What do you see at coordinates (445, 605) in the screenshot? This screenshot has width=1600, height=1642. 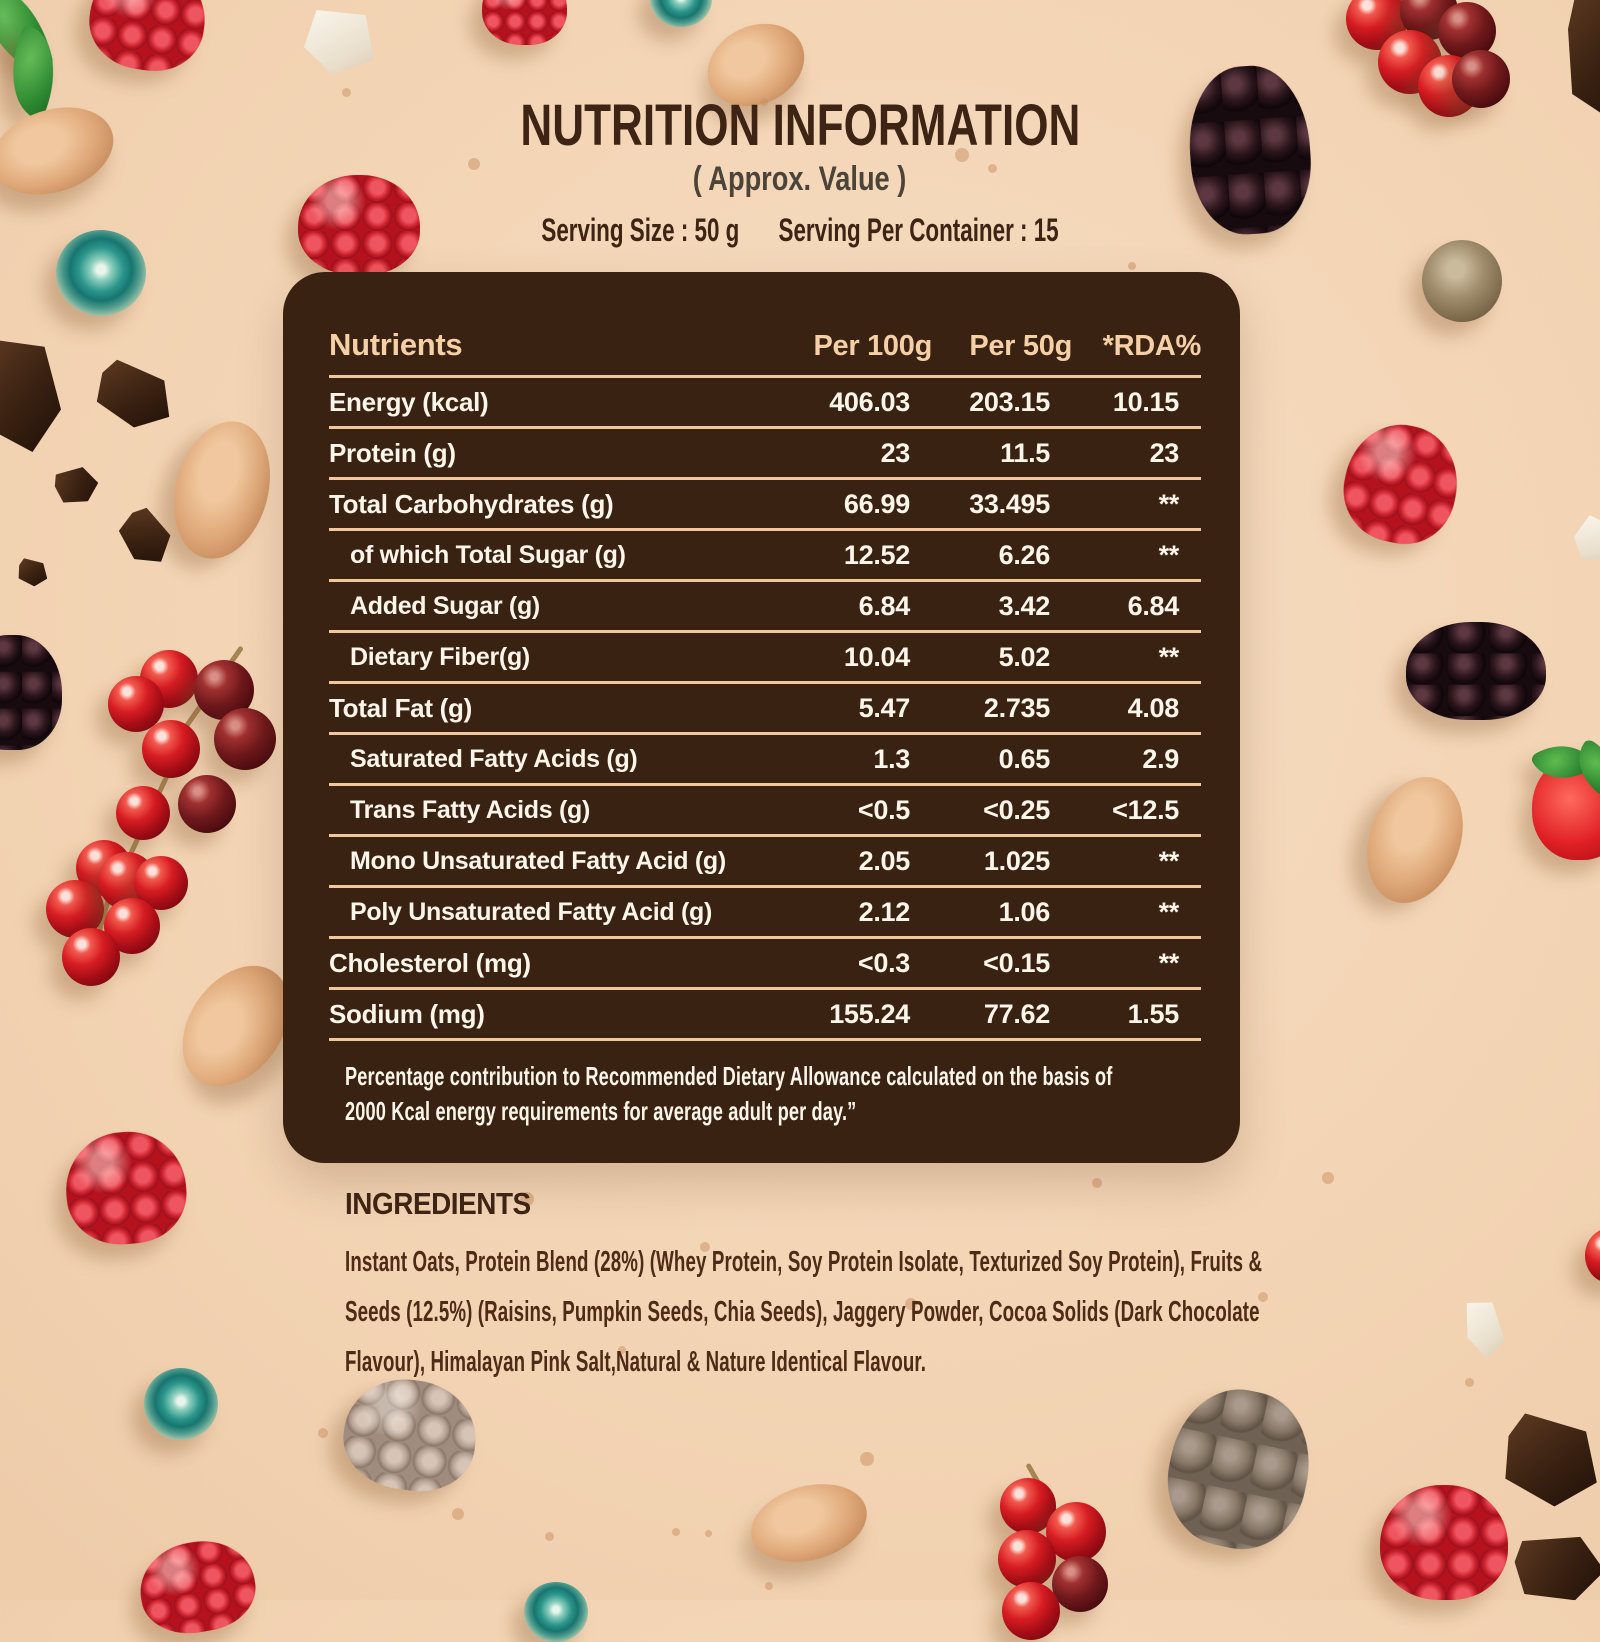 I see `nutrient-label: Added Sugar (g)` at bounding box center [445, 605].